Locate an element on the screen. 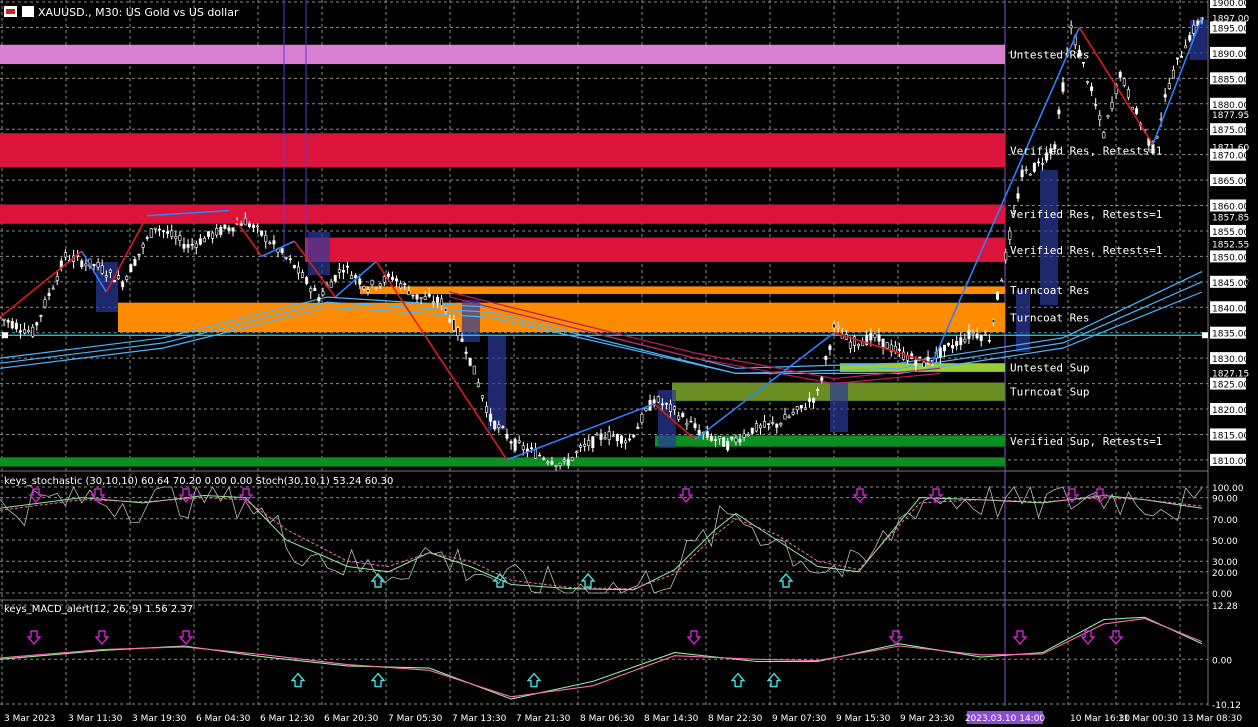 The image size is (1258, 727). stochastic-panel is located at coordinates (601, 539).